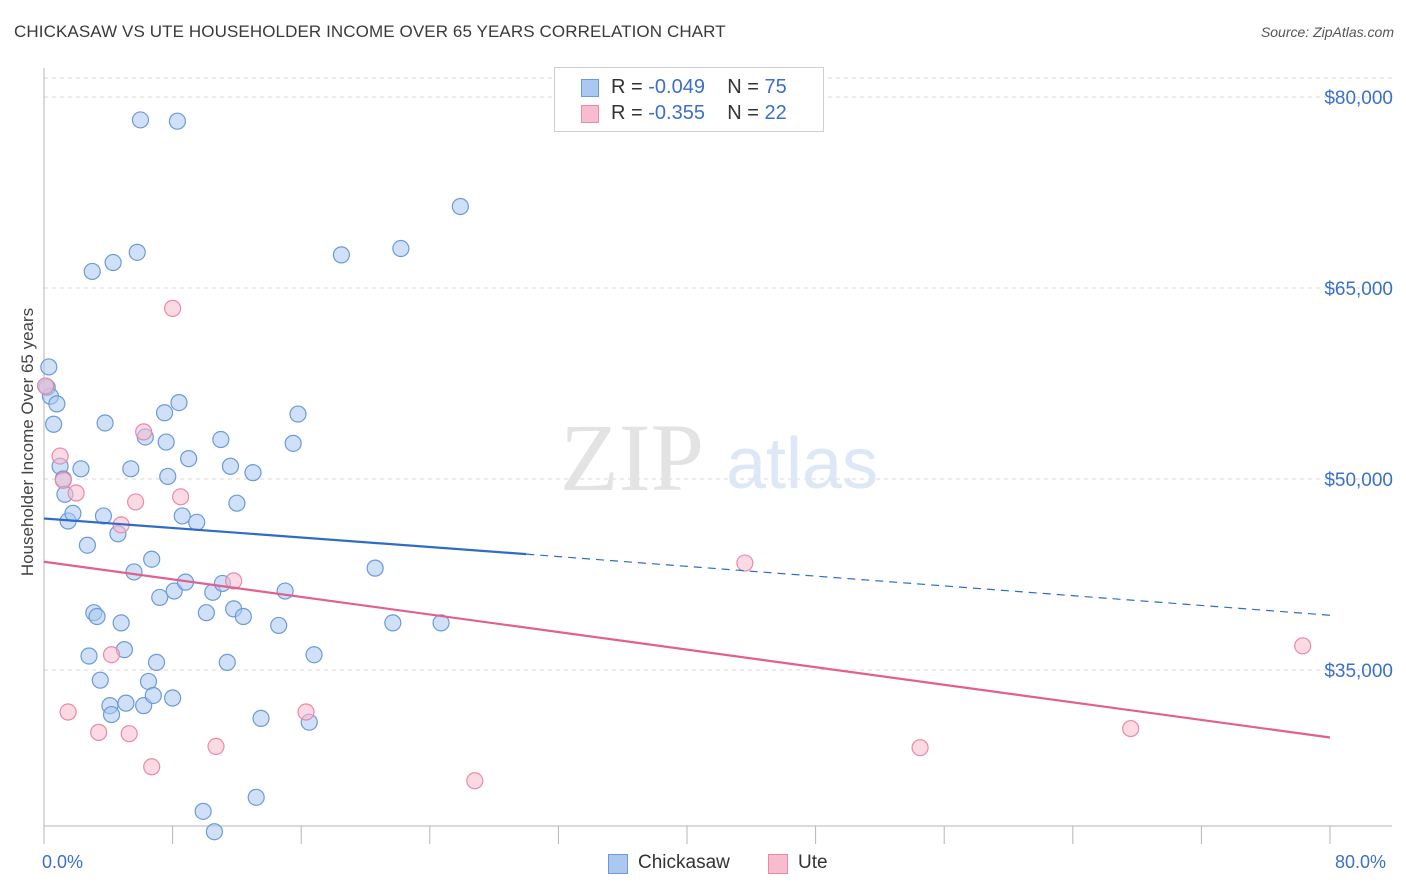 The image size is (1406, 892). I want to click on y-axis-label: Householder Income Over 65 years, so click(27, 442).